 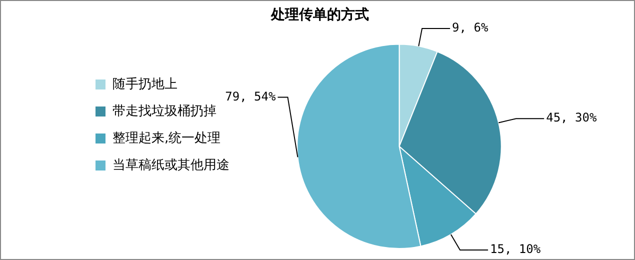 I want to click on data-label: 45, 30%, so click(x=572, y=117).